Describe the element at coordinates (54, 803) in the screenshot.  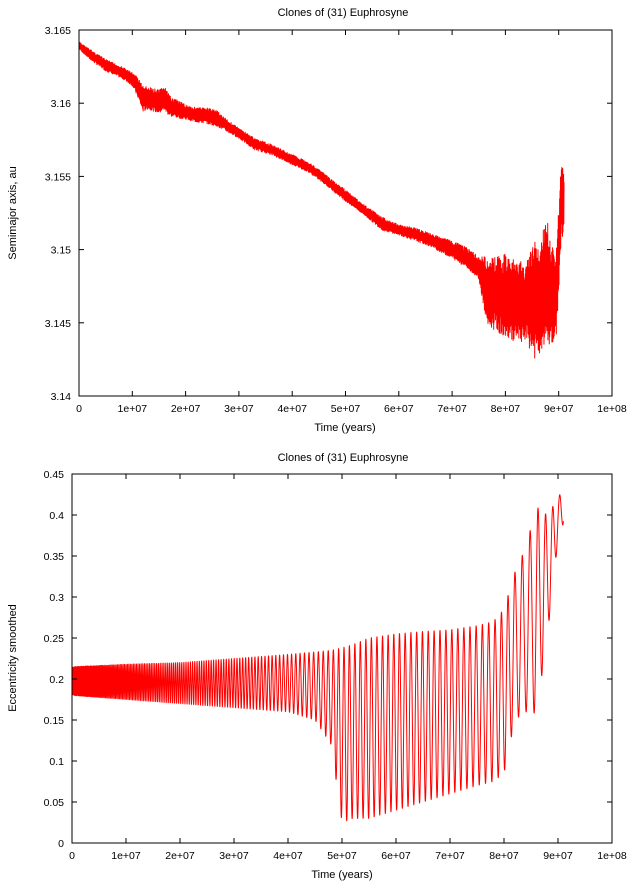
I see `y-tick-label: 0.05` at that location.